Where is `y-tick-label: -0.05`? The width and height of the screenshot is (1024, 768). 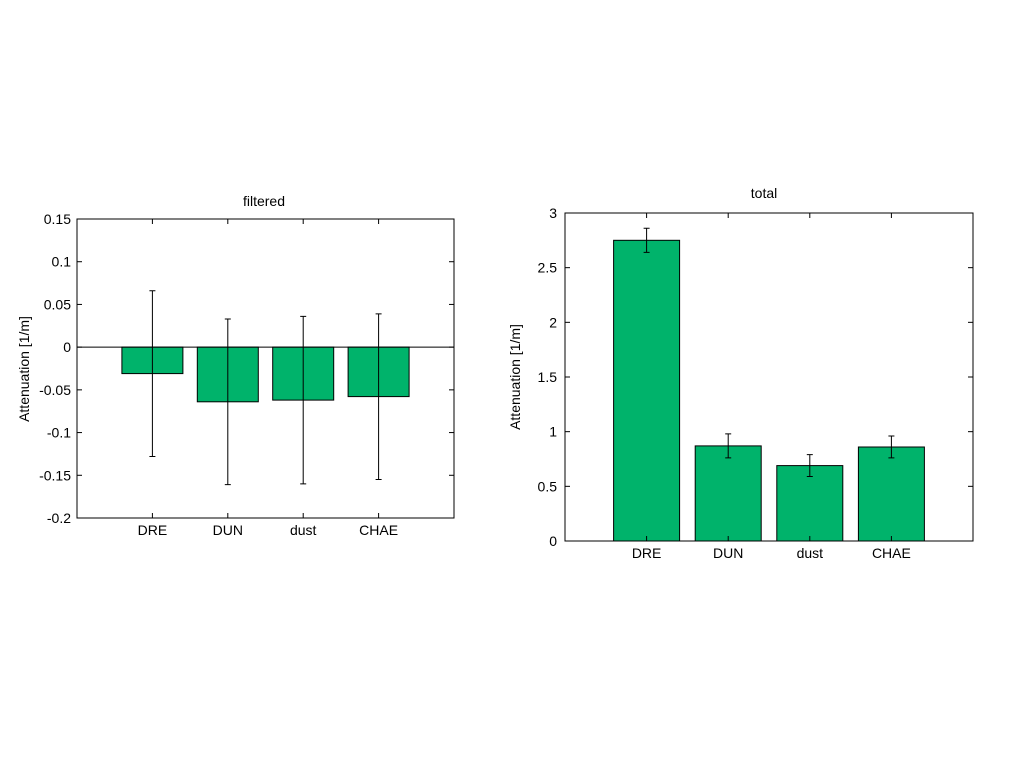
y-tick-label: -0.05 is located at coordinates (55, 390).